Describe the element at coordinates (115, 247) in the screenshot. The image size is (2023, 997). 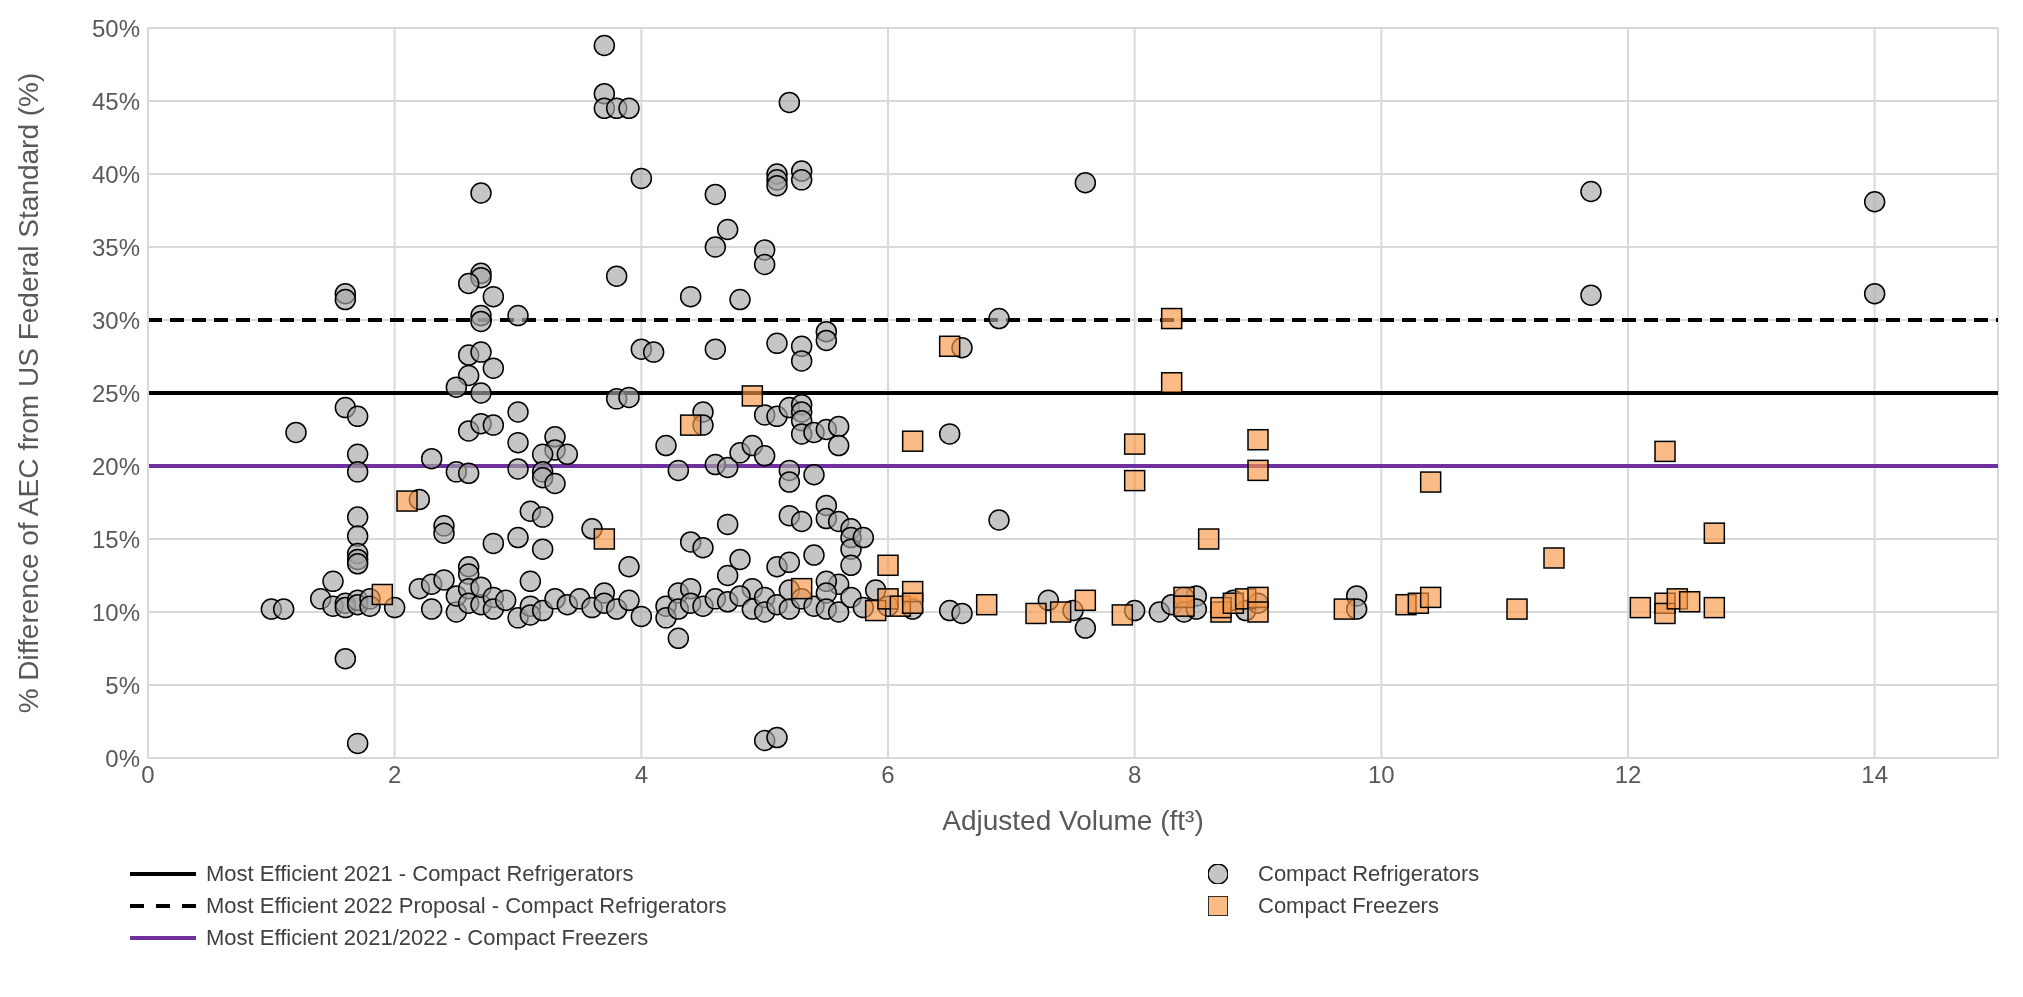
I see `y-tick-label: 35%` at that location.